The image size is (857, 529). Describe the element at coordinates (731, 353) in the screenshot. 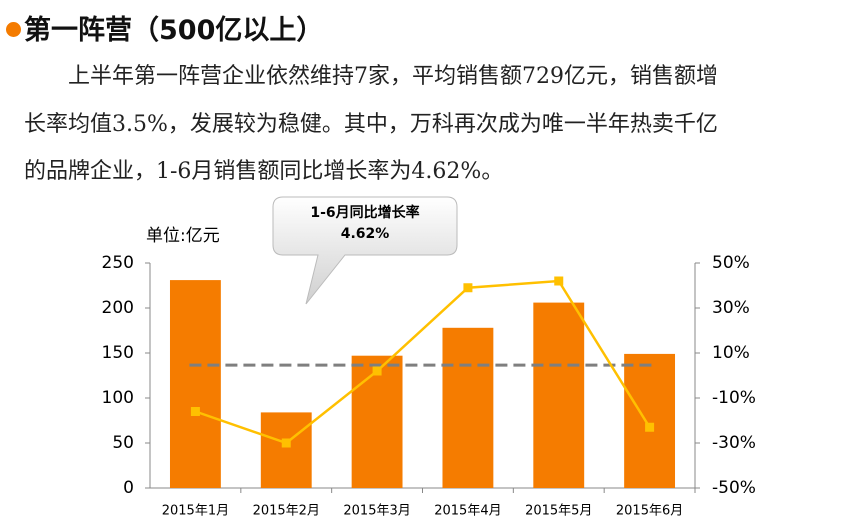

I see `y2-tick-label: 10%` at that location.